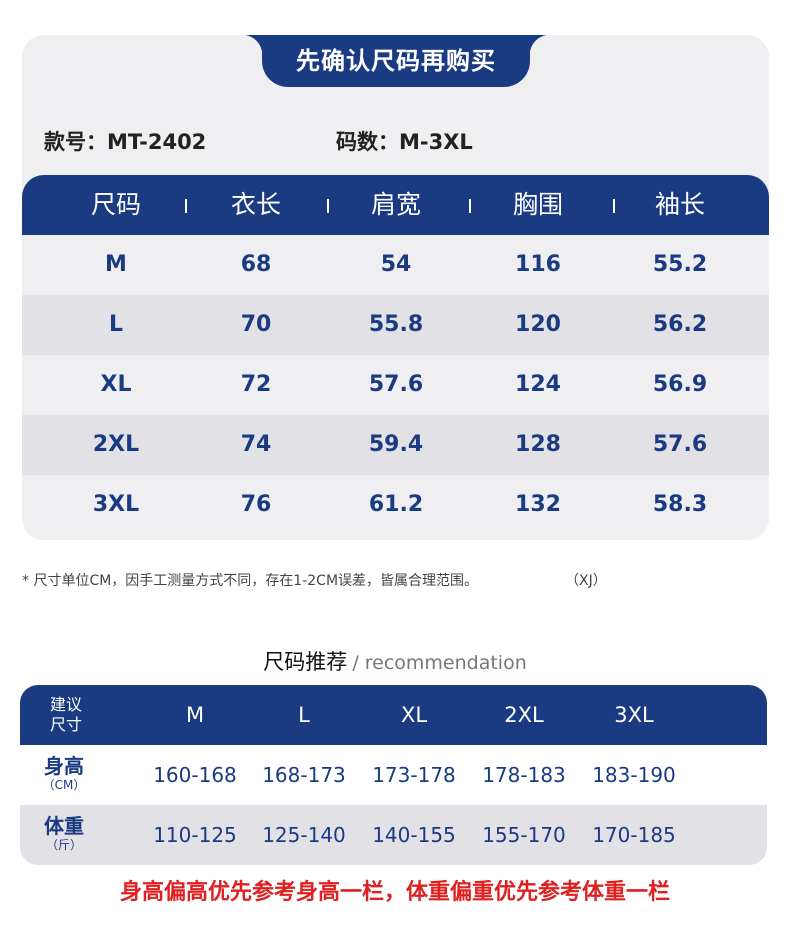  I want to click on corner-label: 建议 尺寸, so click(66, 715).